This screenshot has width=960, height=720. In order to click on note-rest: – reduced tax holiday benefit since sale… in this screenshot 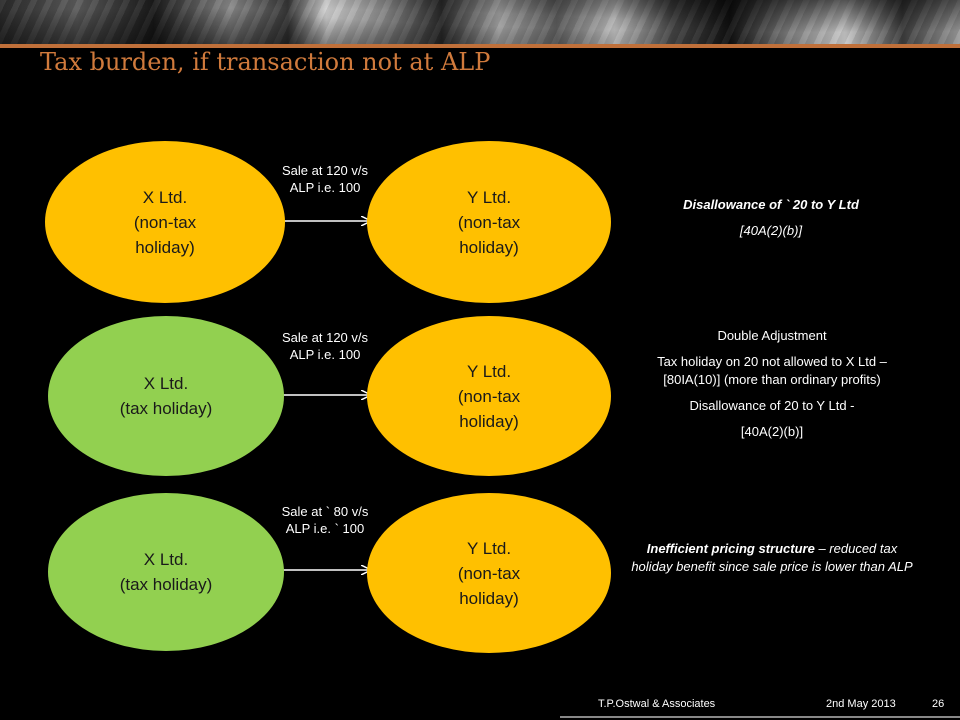, I will do `click(772, 557)`.